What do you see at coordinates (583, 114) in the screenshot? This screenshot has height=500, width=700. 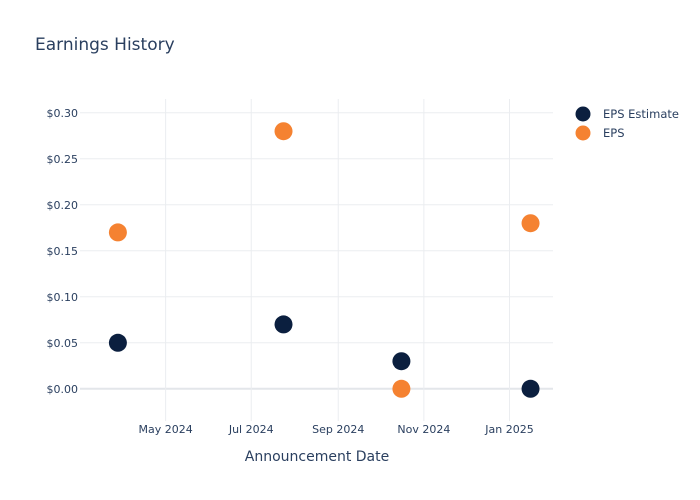 I see `legend-marker-eps-estimate` at bounding box center [583, 114].